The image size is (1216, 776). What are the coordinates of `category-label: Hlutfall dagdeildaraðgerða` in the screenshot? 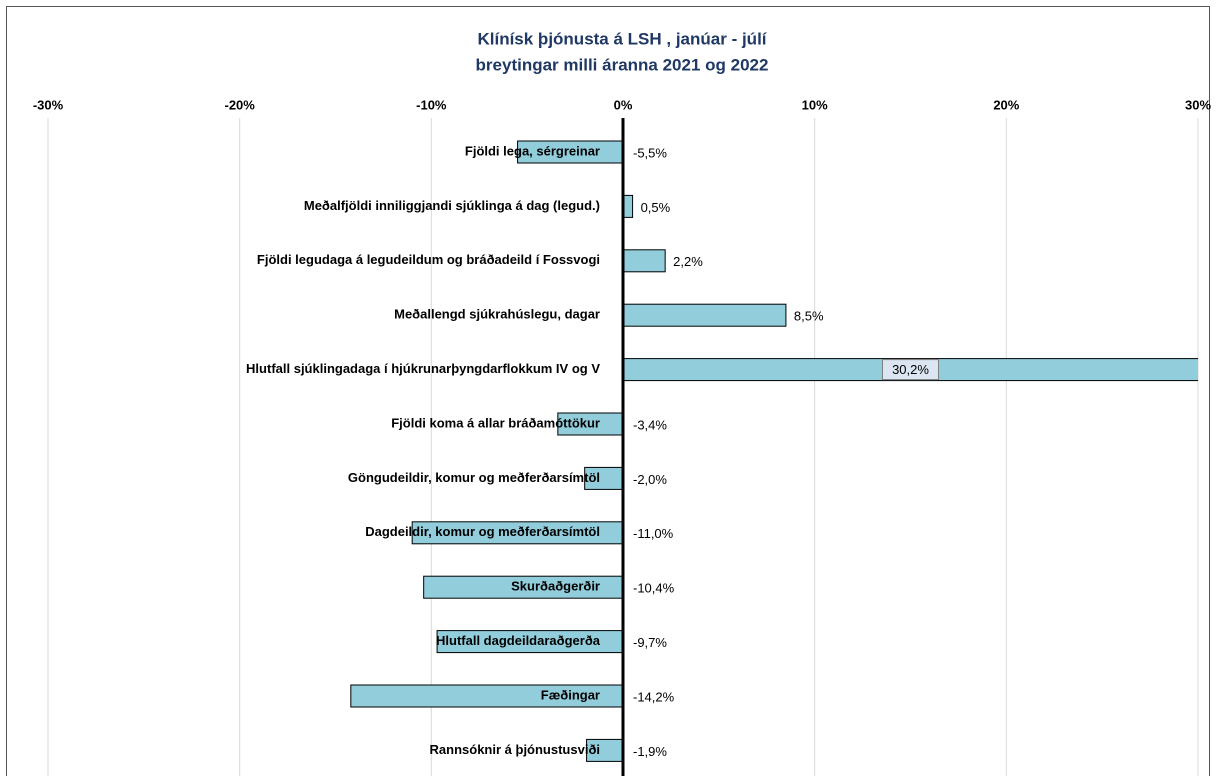 It's located at (518, 640).